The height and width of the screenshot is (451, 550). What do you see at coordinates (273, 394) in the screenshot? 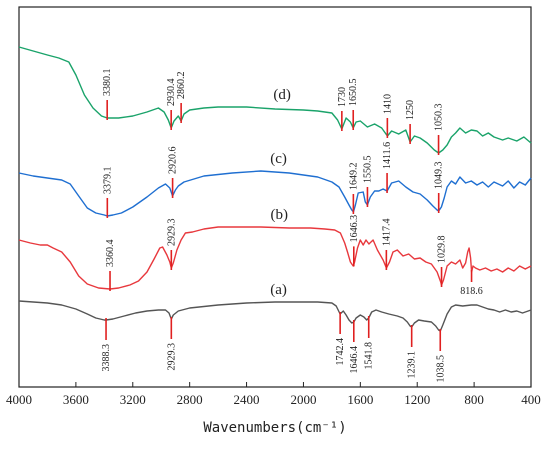
I see `x-axis-ticks: 4000 3600 3200 2800 2400 2000 1600 1200 800 400` at bounding box center [273, 394].